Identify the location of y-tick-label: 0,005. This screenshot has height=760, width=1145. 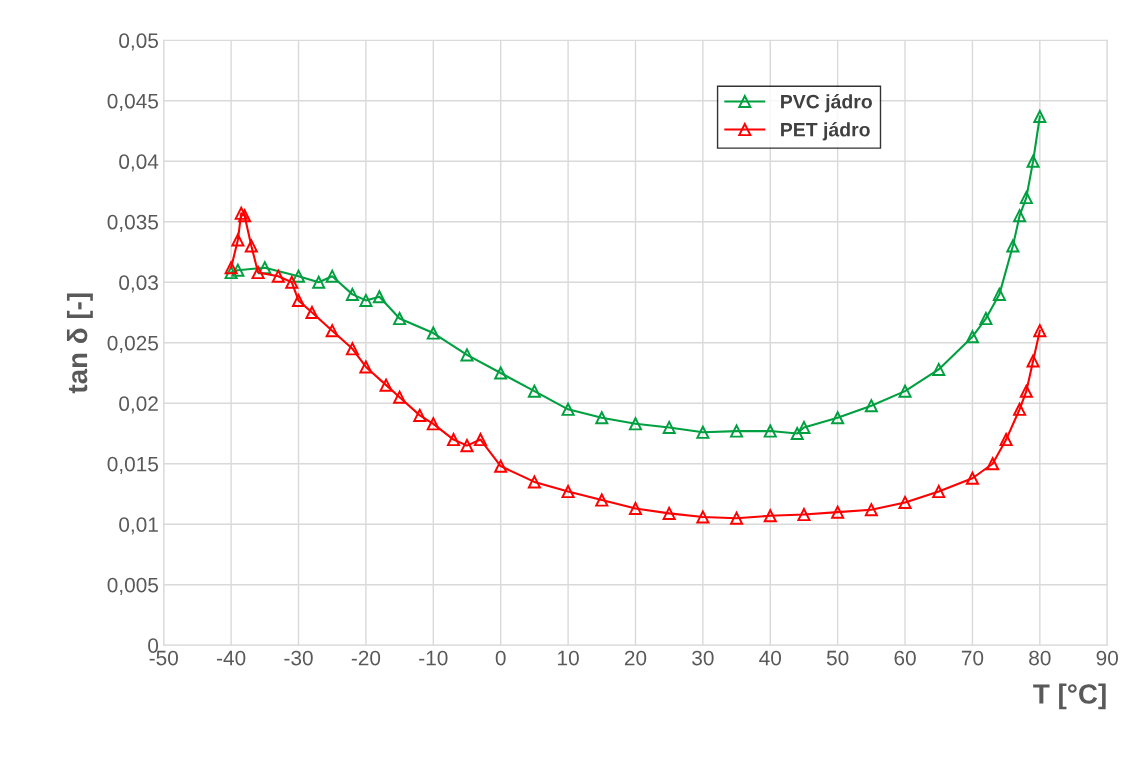
(133, 586).